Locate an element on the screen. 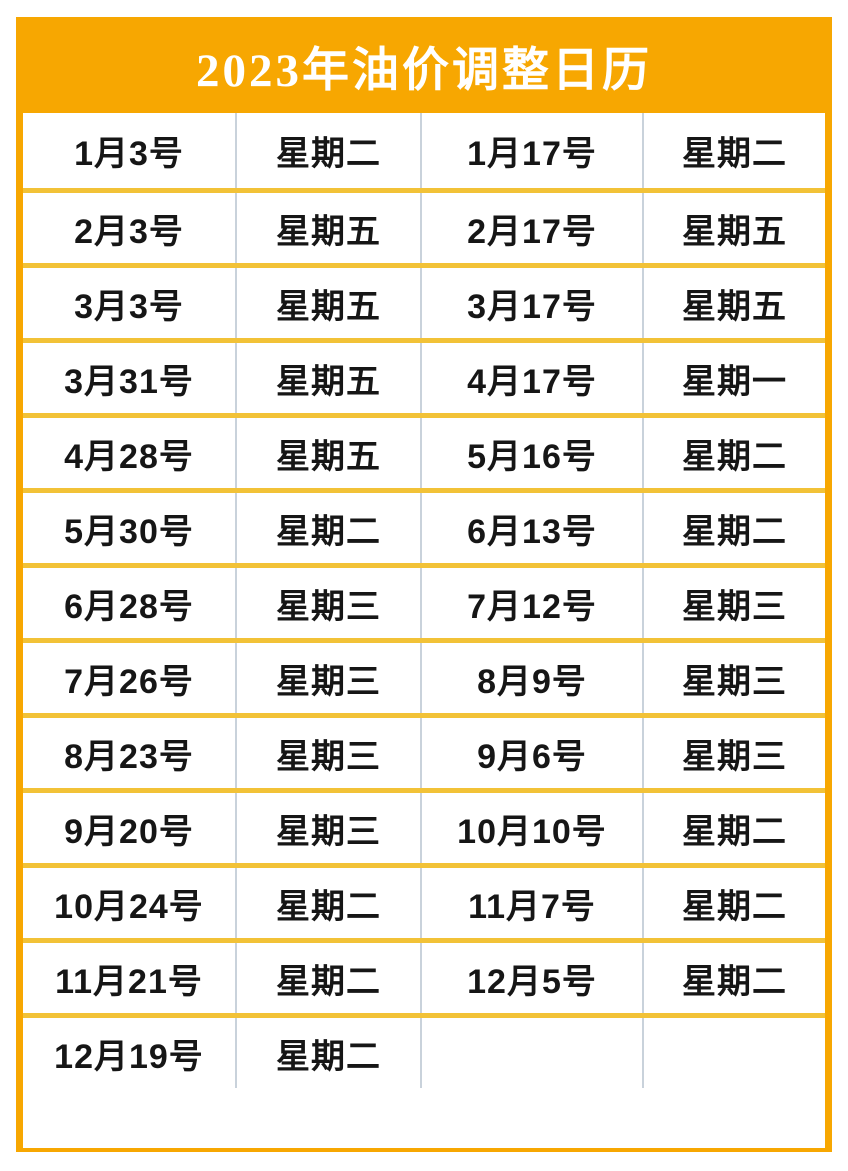 The image size is (848, 1171). date-cell: 4月17号 is located at coordinates (531, 378).